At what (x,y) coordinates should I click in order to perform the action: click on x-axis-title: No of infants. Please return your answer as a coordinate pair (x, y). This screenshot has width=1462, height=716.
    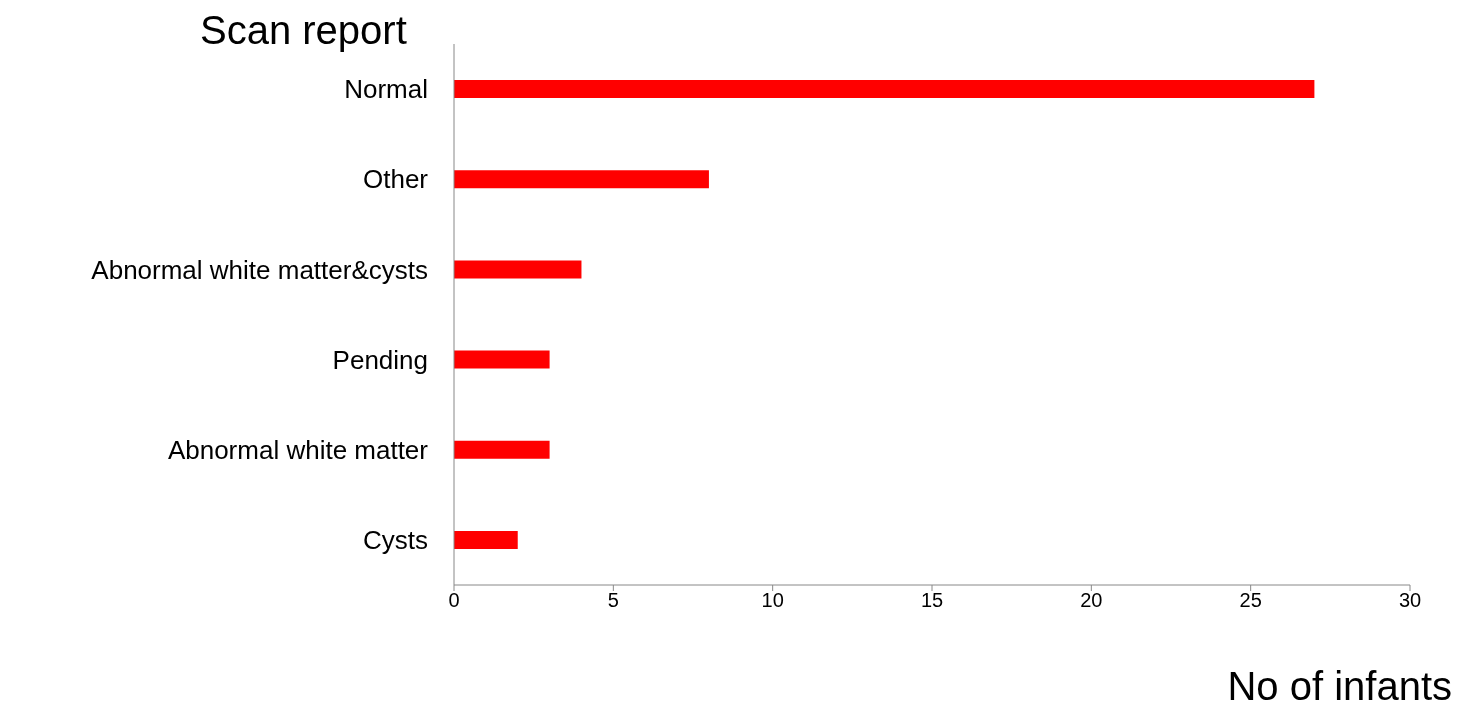
    Looking at the image, I should click on (1339, 686).